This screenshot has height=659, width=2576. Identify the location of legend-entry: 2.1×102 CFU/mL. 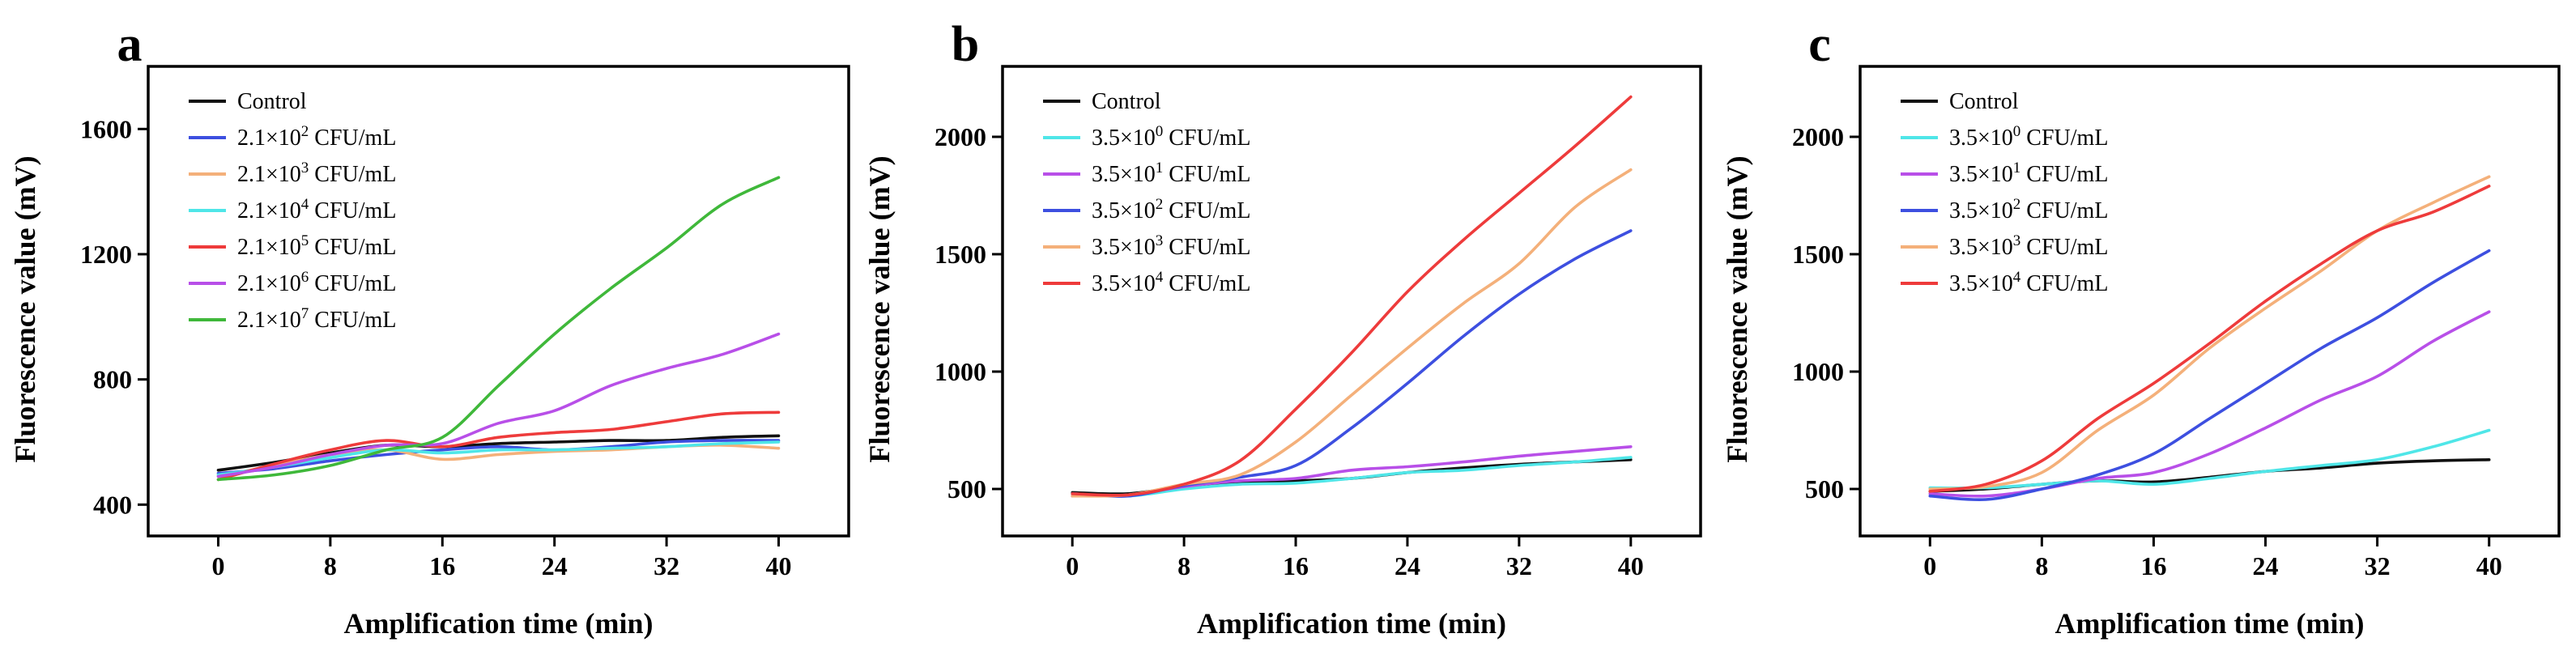
(316, 137).